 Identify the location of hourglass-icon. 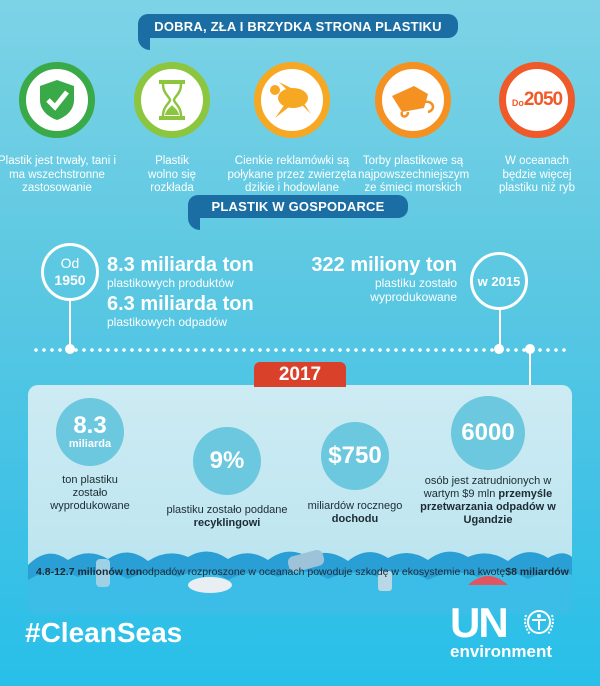
(172, 100).